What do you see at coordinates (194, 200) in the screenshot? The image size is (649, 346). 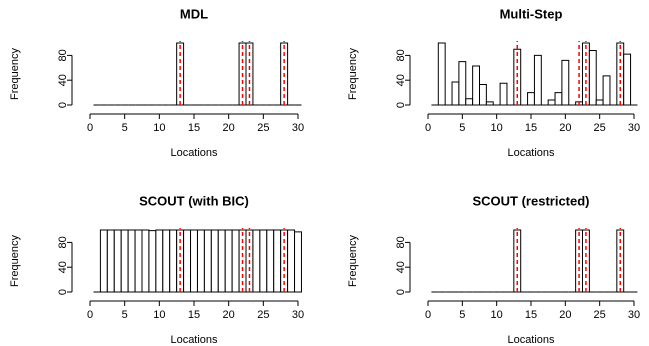 I see `chart-title: SCOUT (with BIC)` at bounding box center [194, 200].